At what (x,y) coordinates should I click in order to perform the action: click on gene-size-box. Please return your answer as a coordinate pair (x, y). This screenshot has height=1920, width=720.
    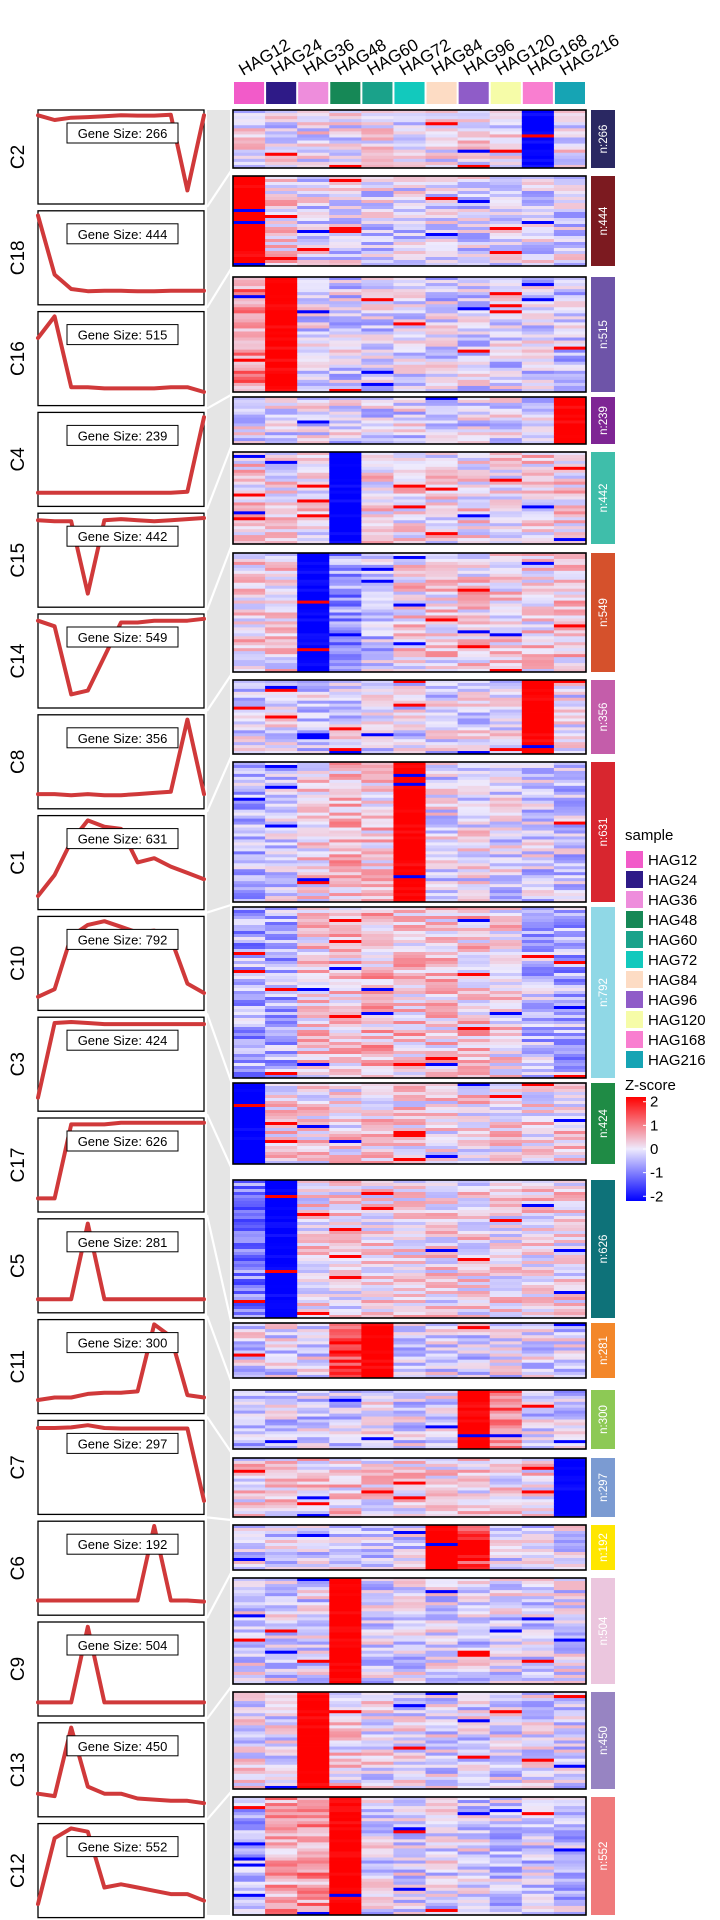
    Looking at the image, I should click on (122, 738).